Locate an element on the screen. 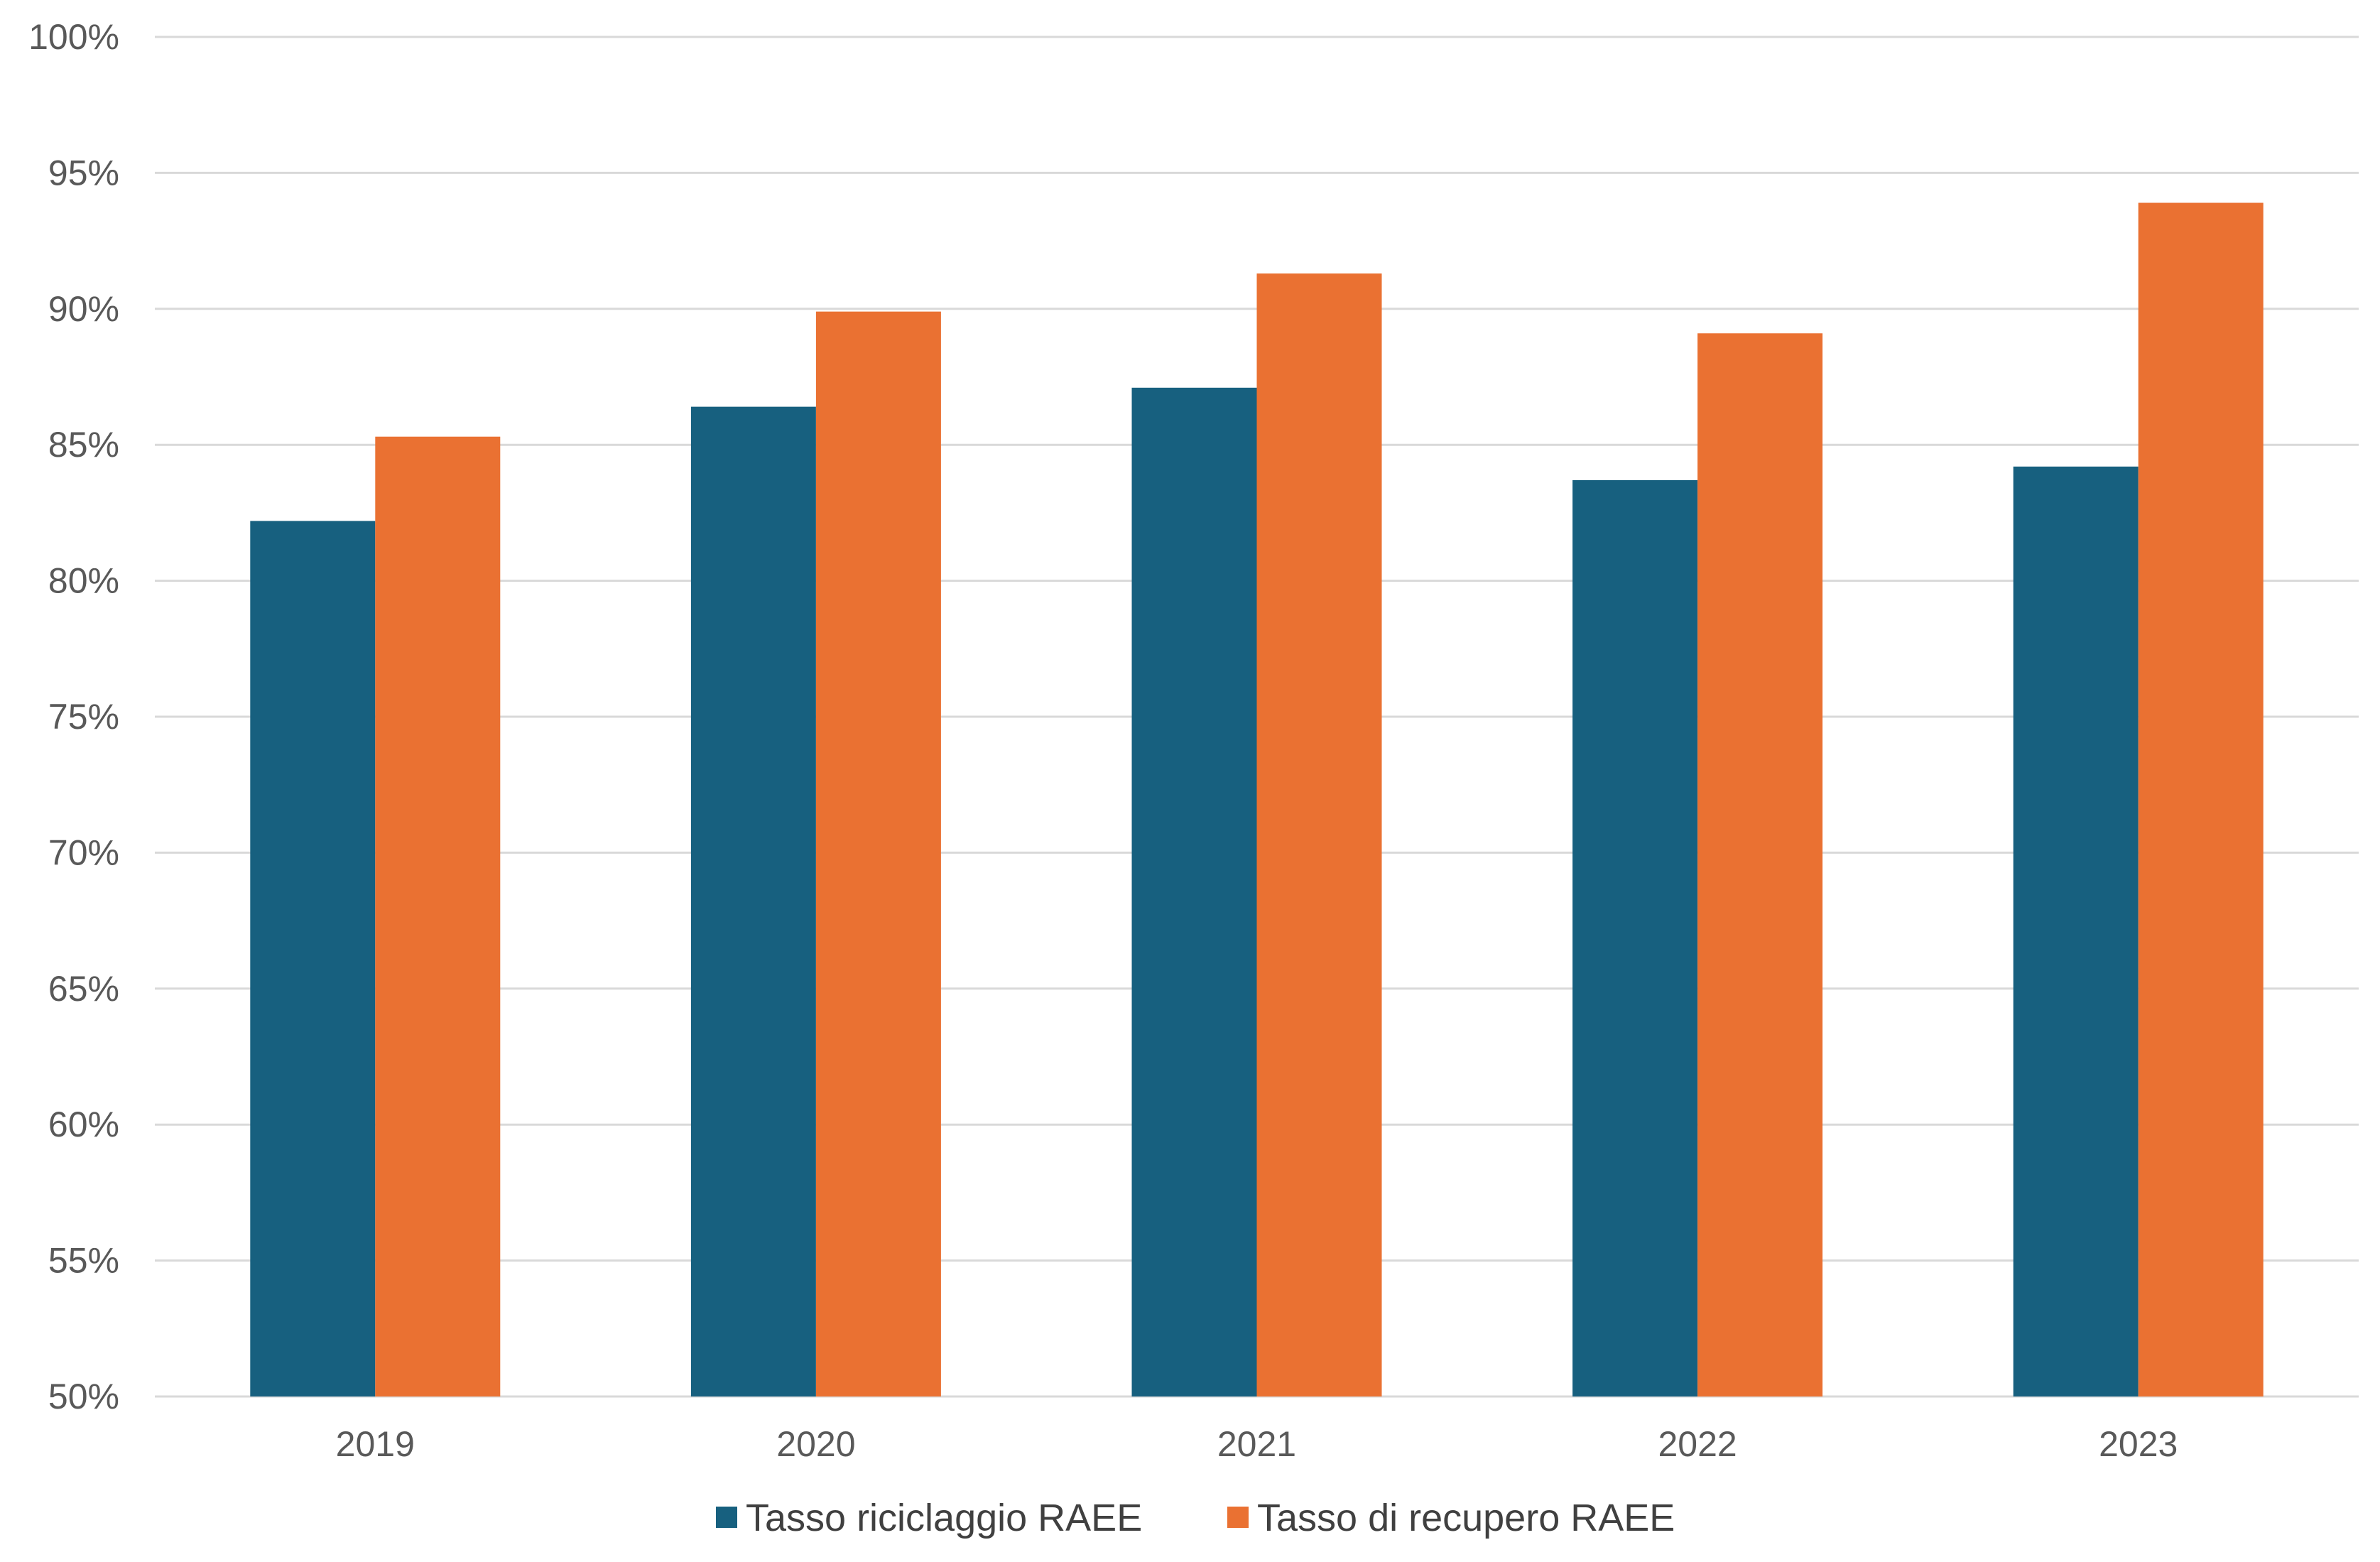 Image resolution: width=2380 pixels, height=1562 pixels. y-tick-label: 55% is located at coordinates (84, 1261).